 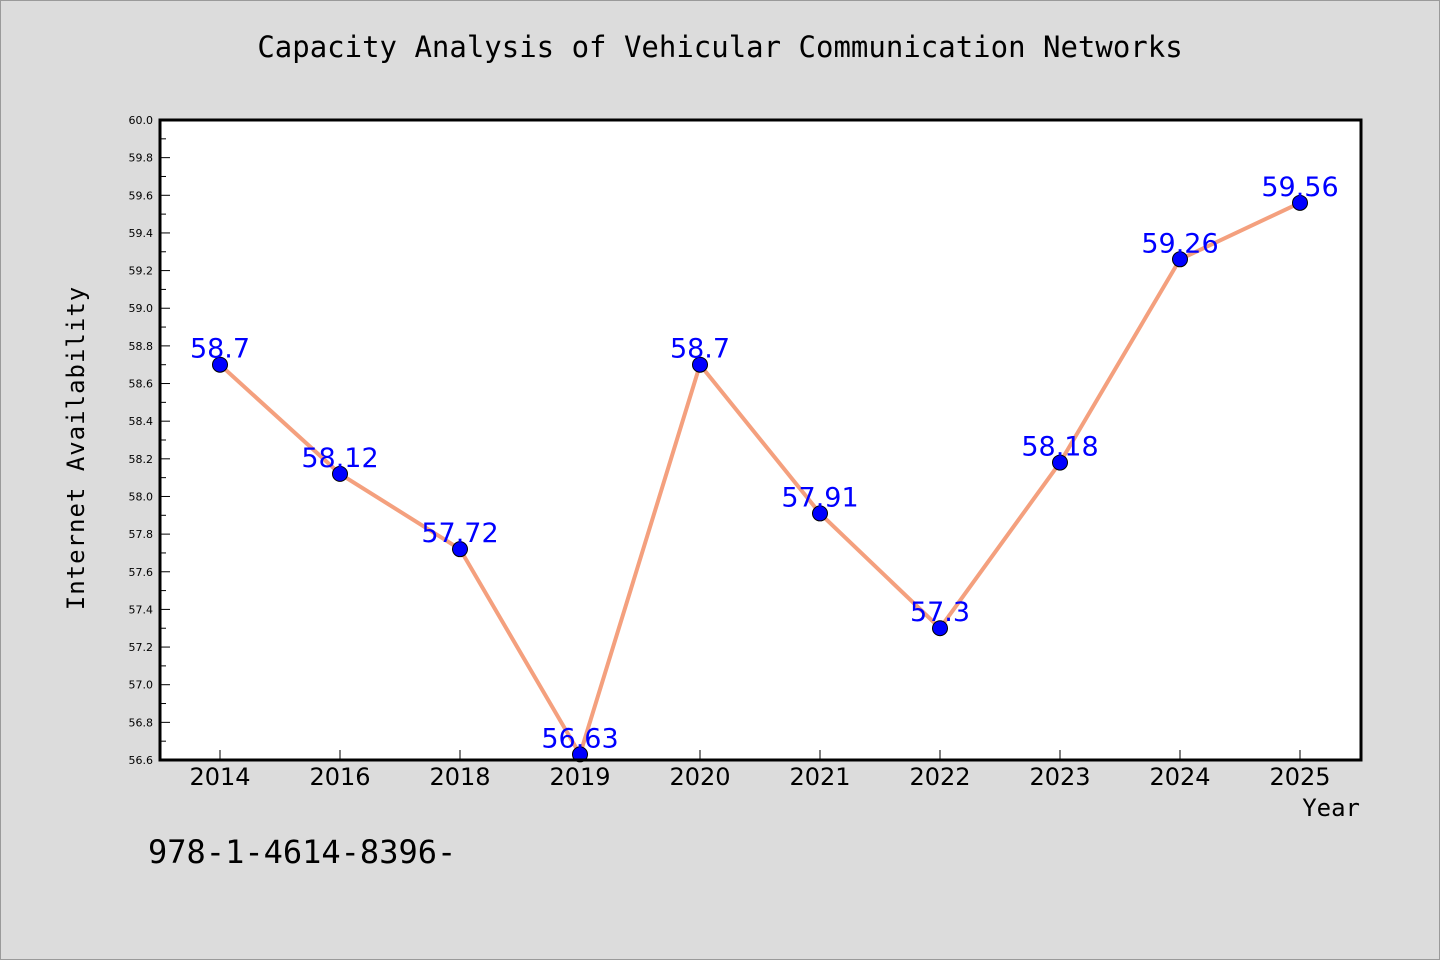 What do you see at coordinates (699, 777) in the screenshot?
I see `x-tick-label: 2020` at bounding box center [699, 777].